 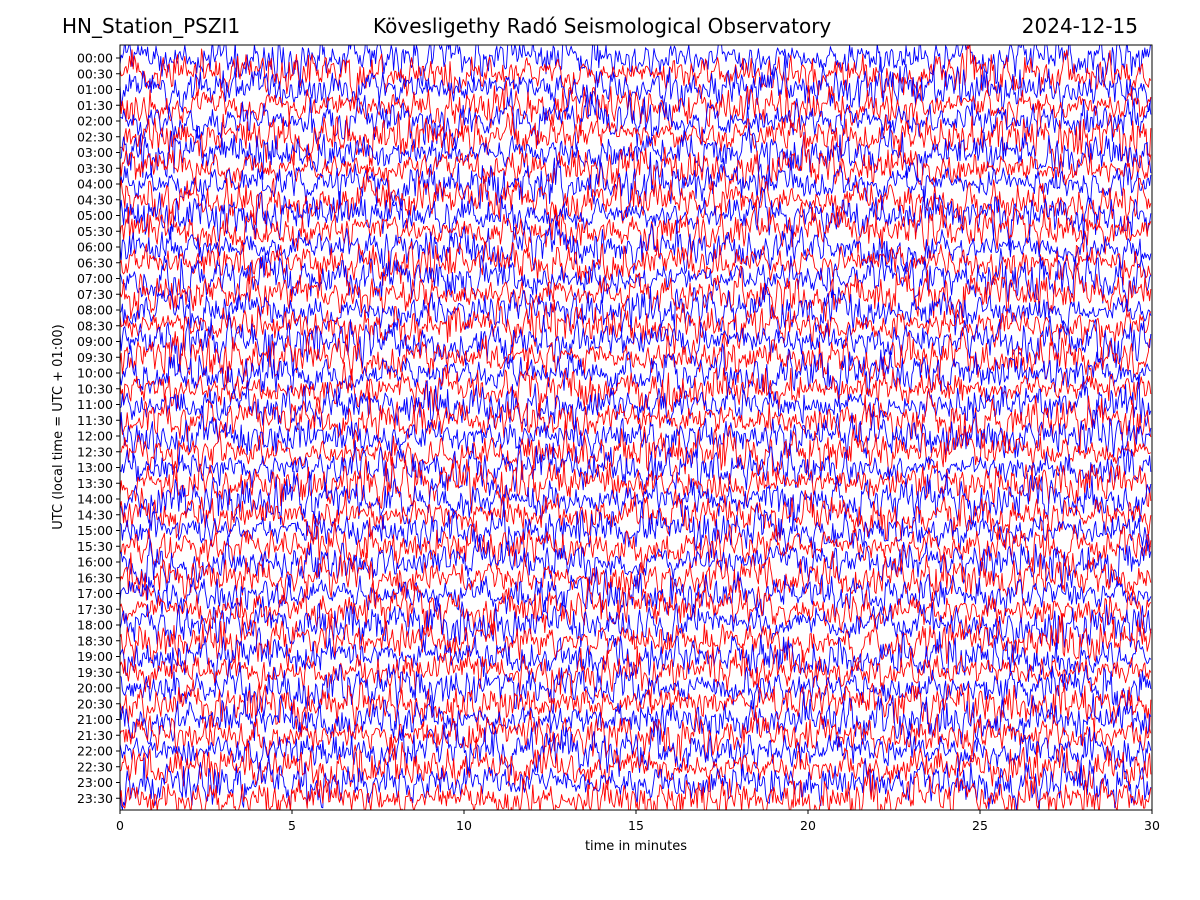 I want to click on y-tick-label: 05:00, so click(x=95, y=215).